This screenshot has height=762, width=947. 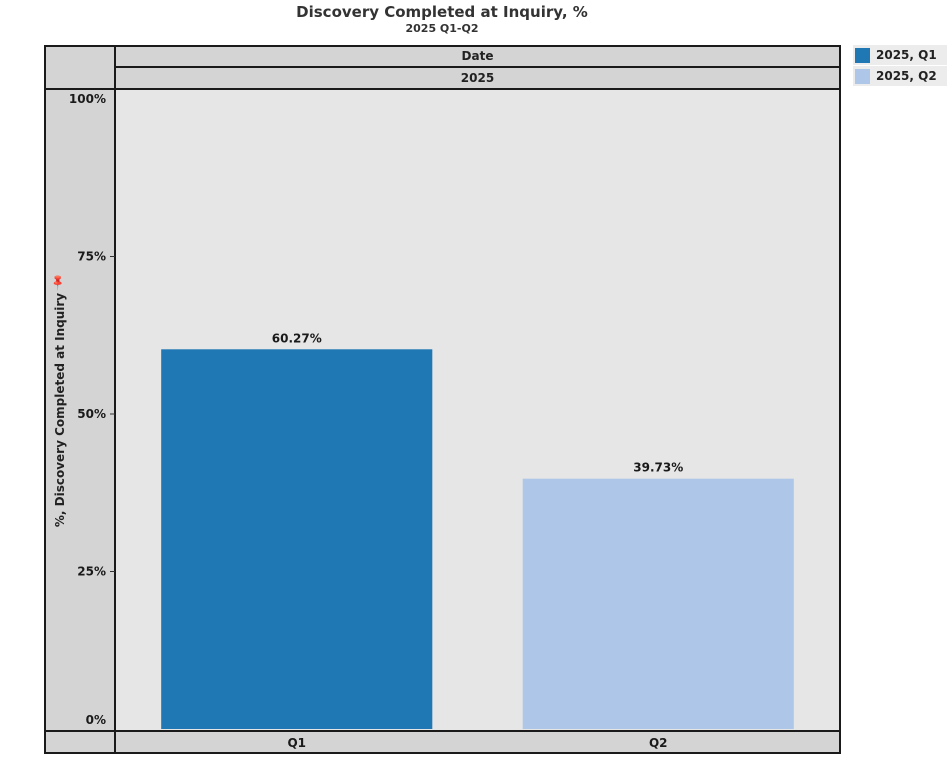 I want to click on bar-data-label: 60.27%, so click(x=297, y=338).